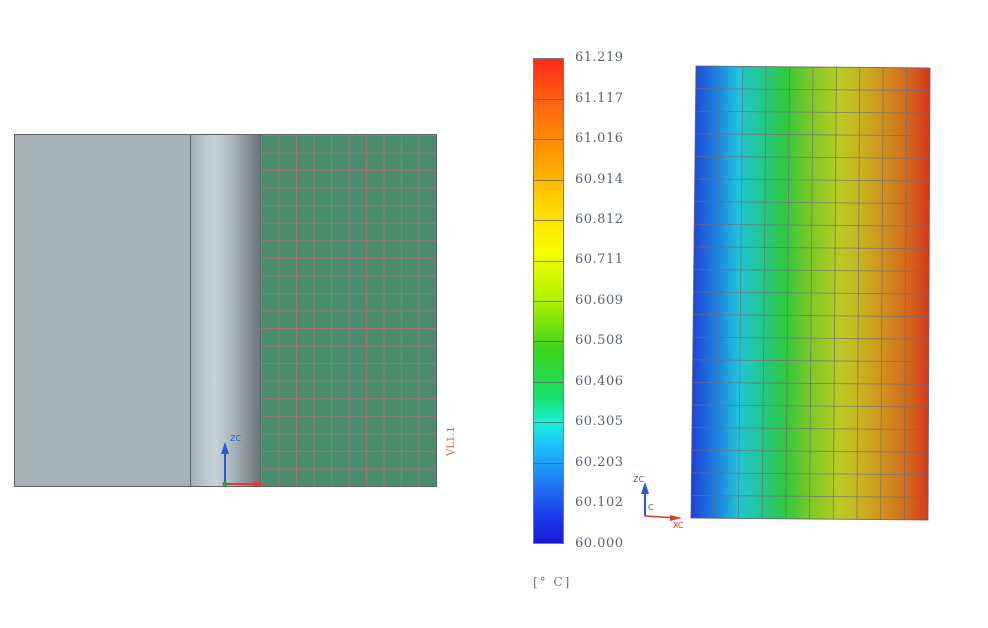  Describe the element at coordinates (599, 502) in the screenshot. I see `legend-value: 60.102` at that location.